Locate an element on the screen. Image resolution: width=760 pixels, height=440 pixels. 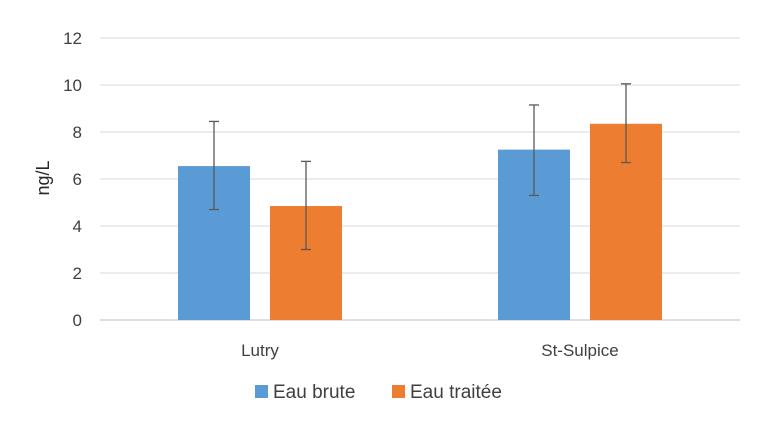
legend-label: Eau brute is located at coordinates (314, 392).